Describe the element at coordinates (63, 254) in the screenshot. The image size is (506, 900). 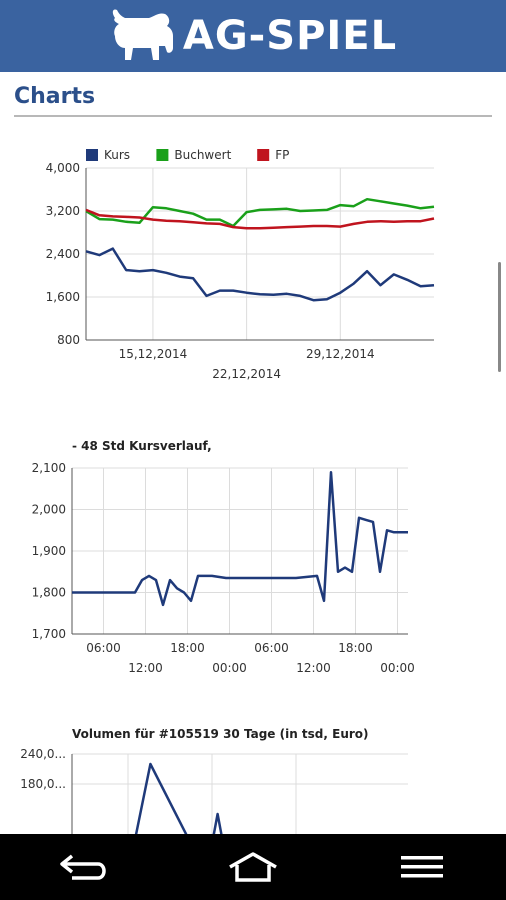
I see `y-tick-label: 2,400` at that location.